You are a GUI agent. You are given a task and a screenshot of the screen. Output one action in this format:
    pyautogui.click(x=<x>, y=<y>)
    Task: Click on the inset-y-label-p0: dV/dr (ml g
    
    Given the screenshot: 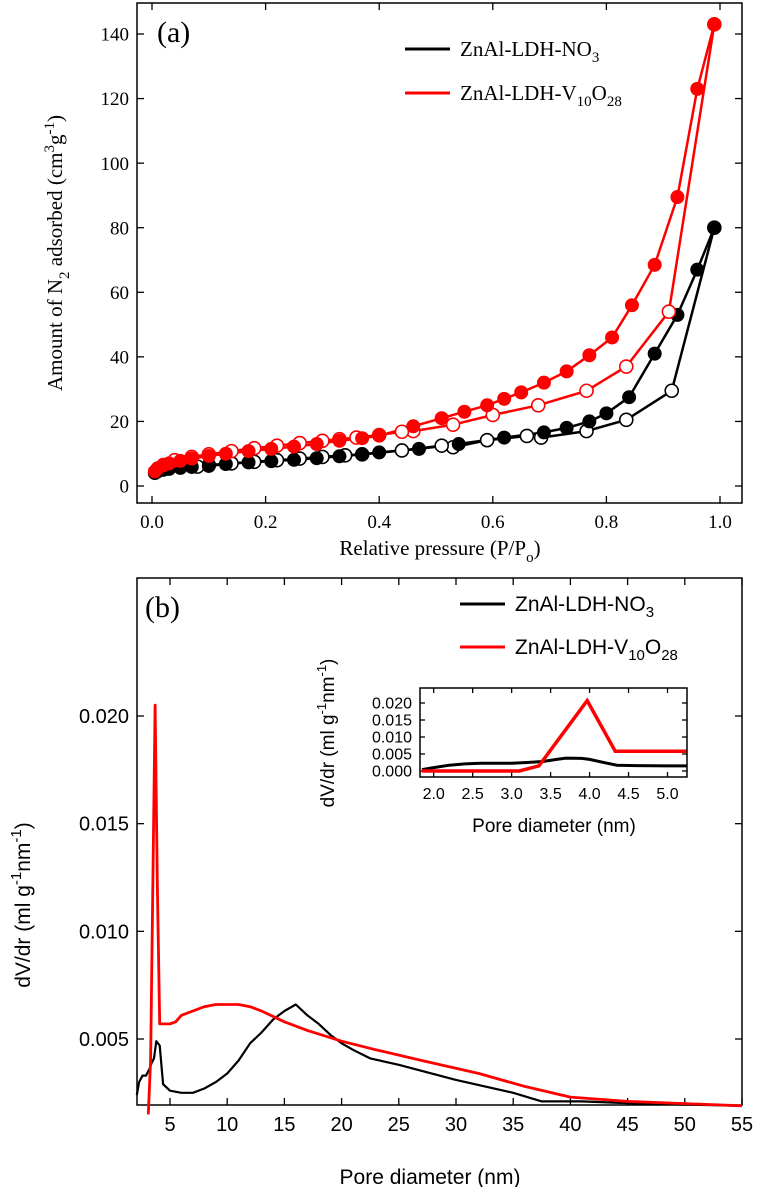 What is the action you would take?
    pyautogui.click(x=328, y=760)
    